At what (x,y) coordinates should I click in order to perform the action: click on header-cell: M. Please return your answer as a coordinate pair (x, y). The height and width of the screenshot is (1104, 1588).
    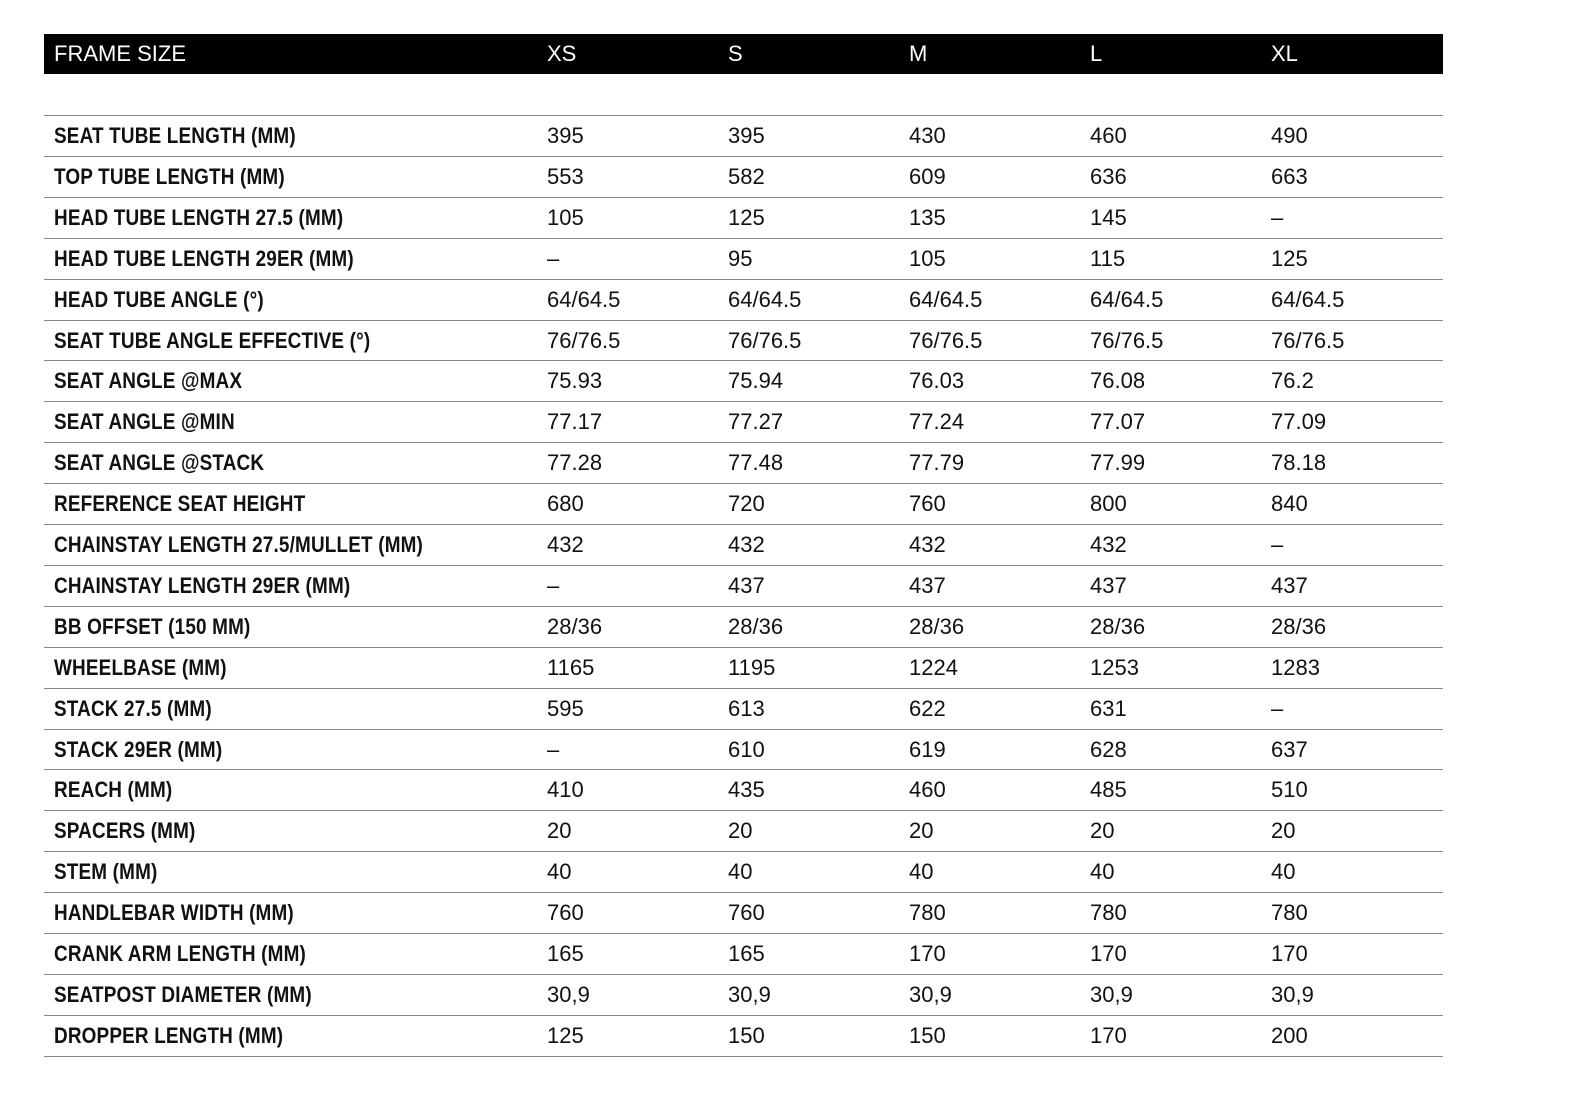
    Looking at the image, I should click on (918, 53).